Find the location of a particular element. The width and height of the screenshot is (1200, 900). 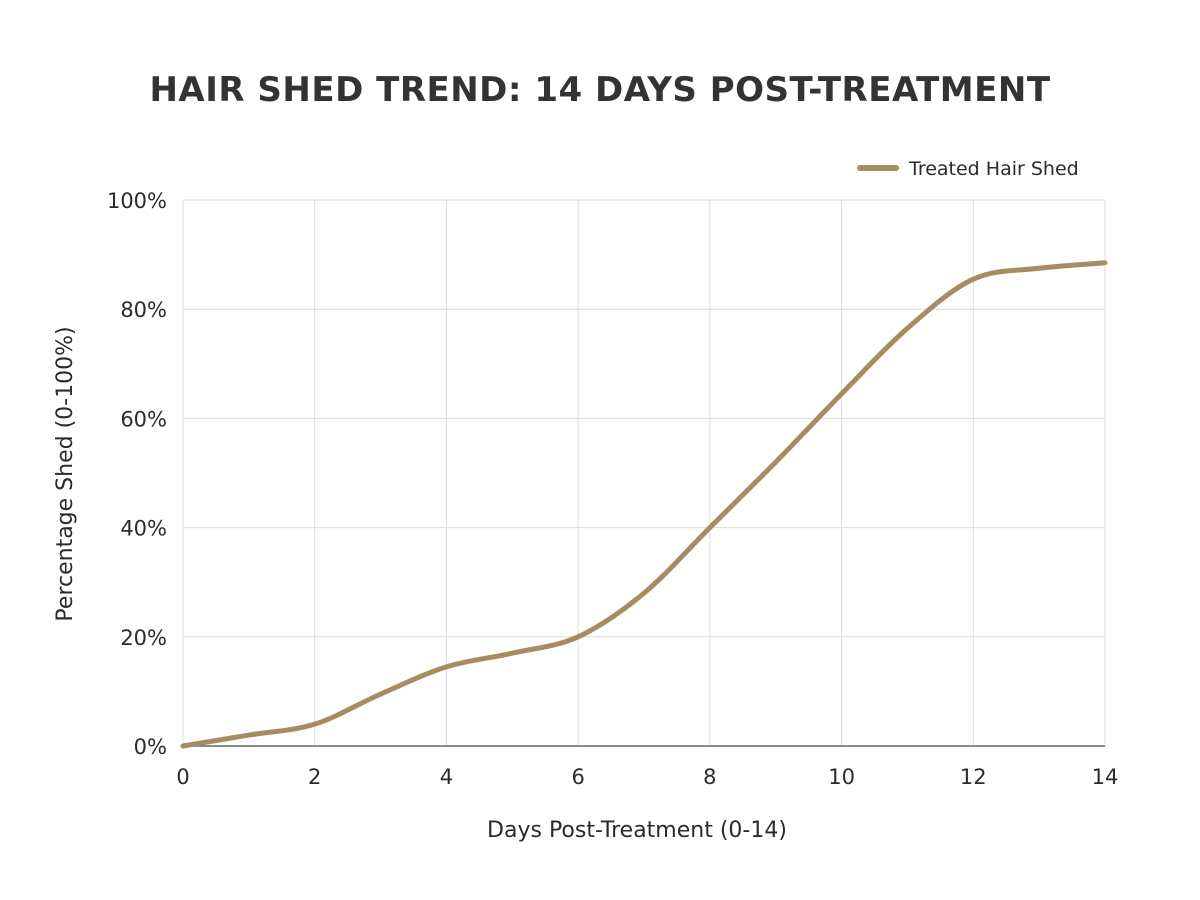

chart-title: HAIR SHED TREND: 14 DAYS POST-TREATMENT is located at coordinates (600, 90).